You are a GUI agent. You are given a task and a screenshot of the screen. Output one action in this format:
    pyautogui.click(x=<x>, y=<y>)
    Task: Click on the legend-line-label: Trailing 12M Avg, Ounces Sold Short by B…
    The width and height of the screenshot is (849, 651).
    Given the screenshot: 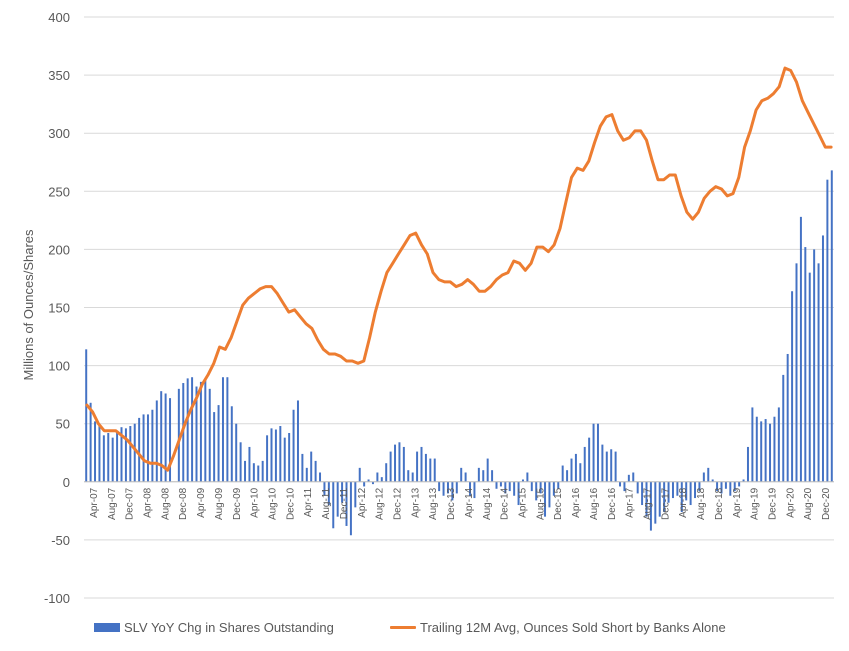 What is the action you would take?
    pyautogui.click(x=573, y=627)
    